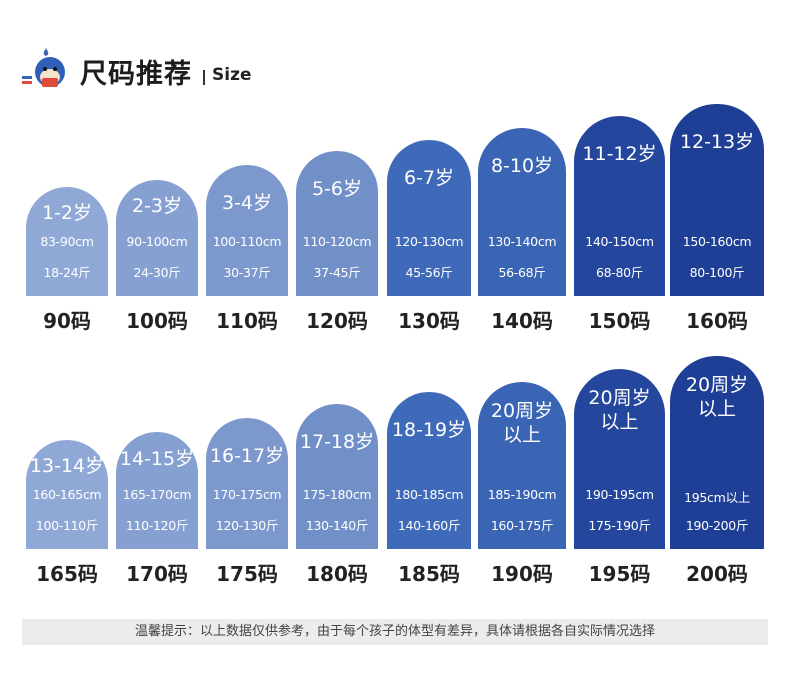  Describe the element at coordinates (337, 321) in the screenshot. I see `size-code: 120码` at that location.